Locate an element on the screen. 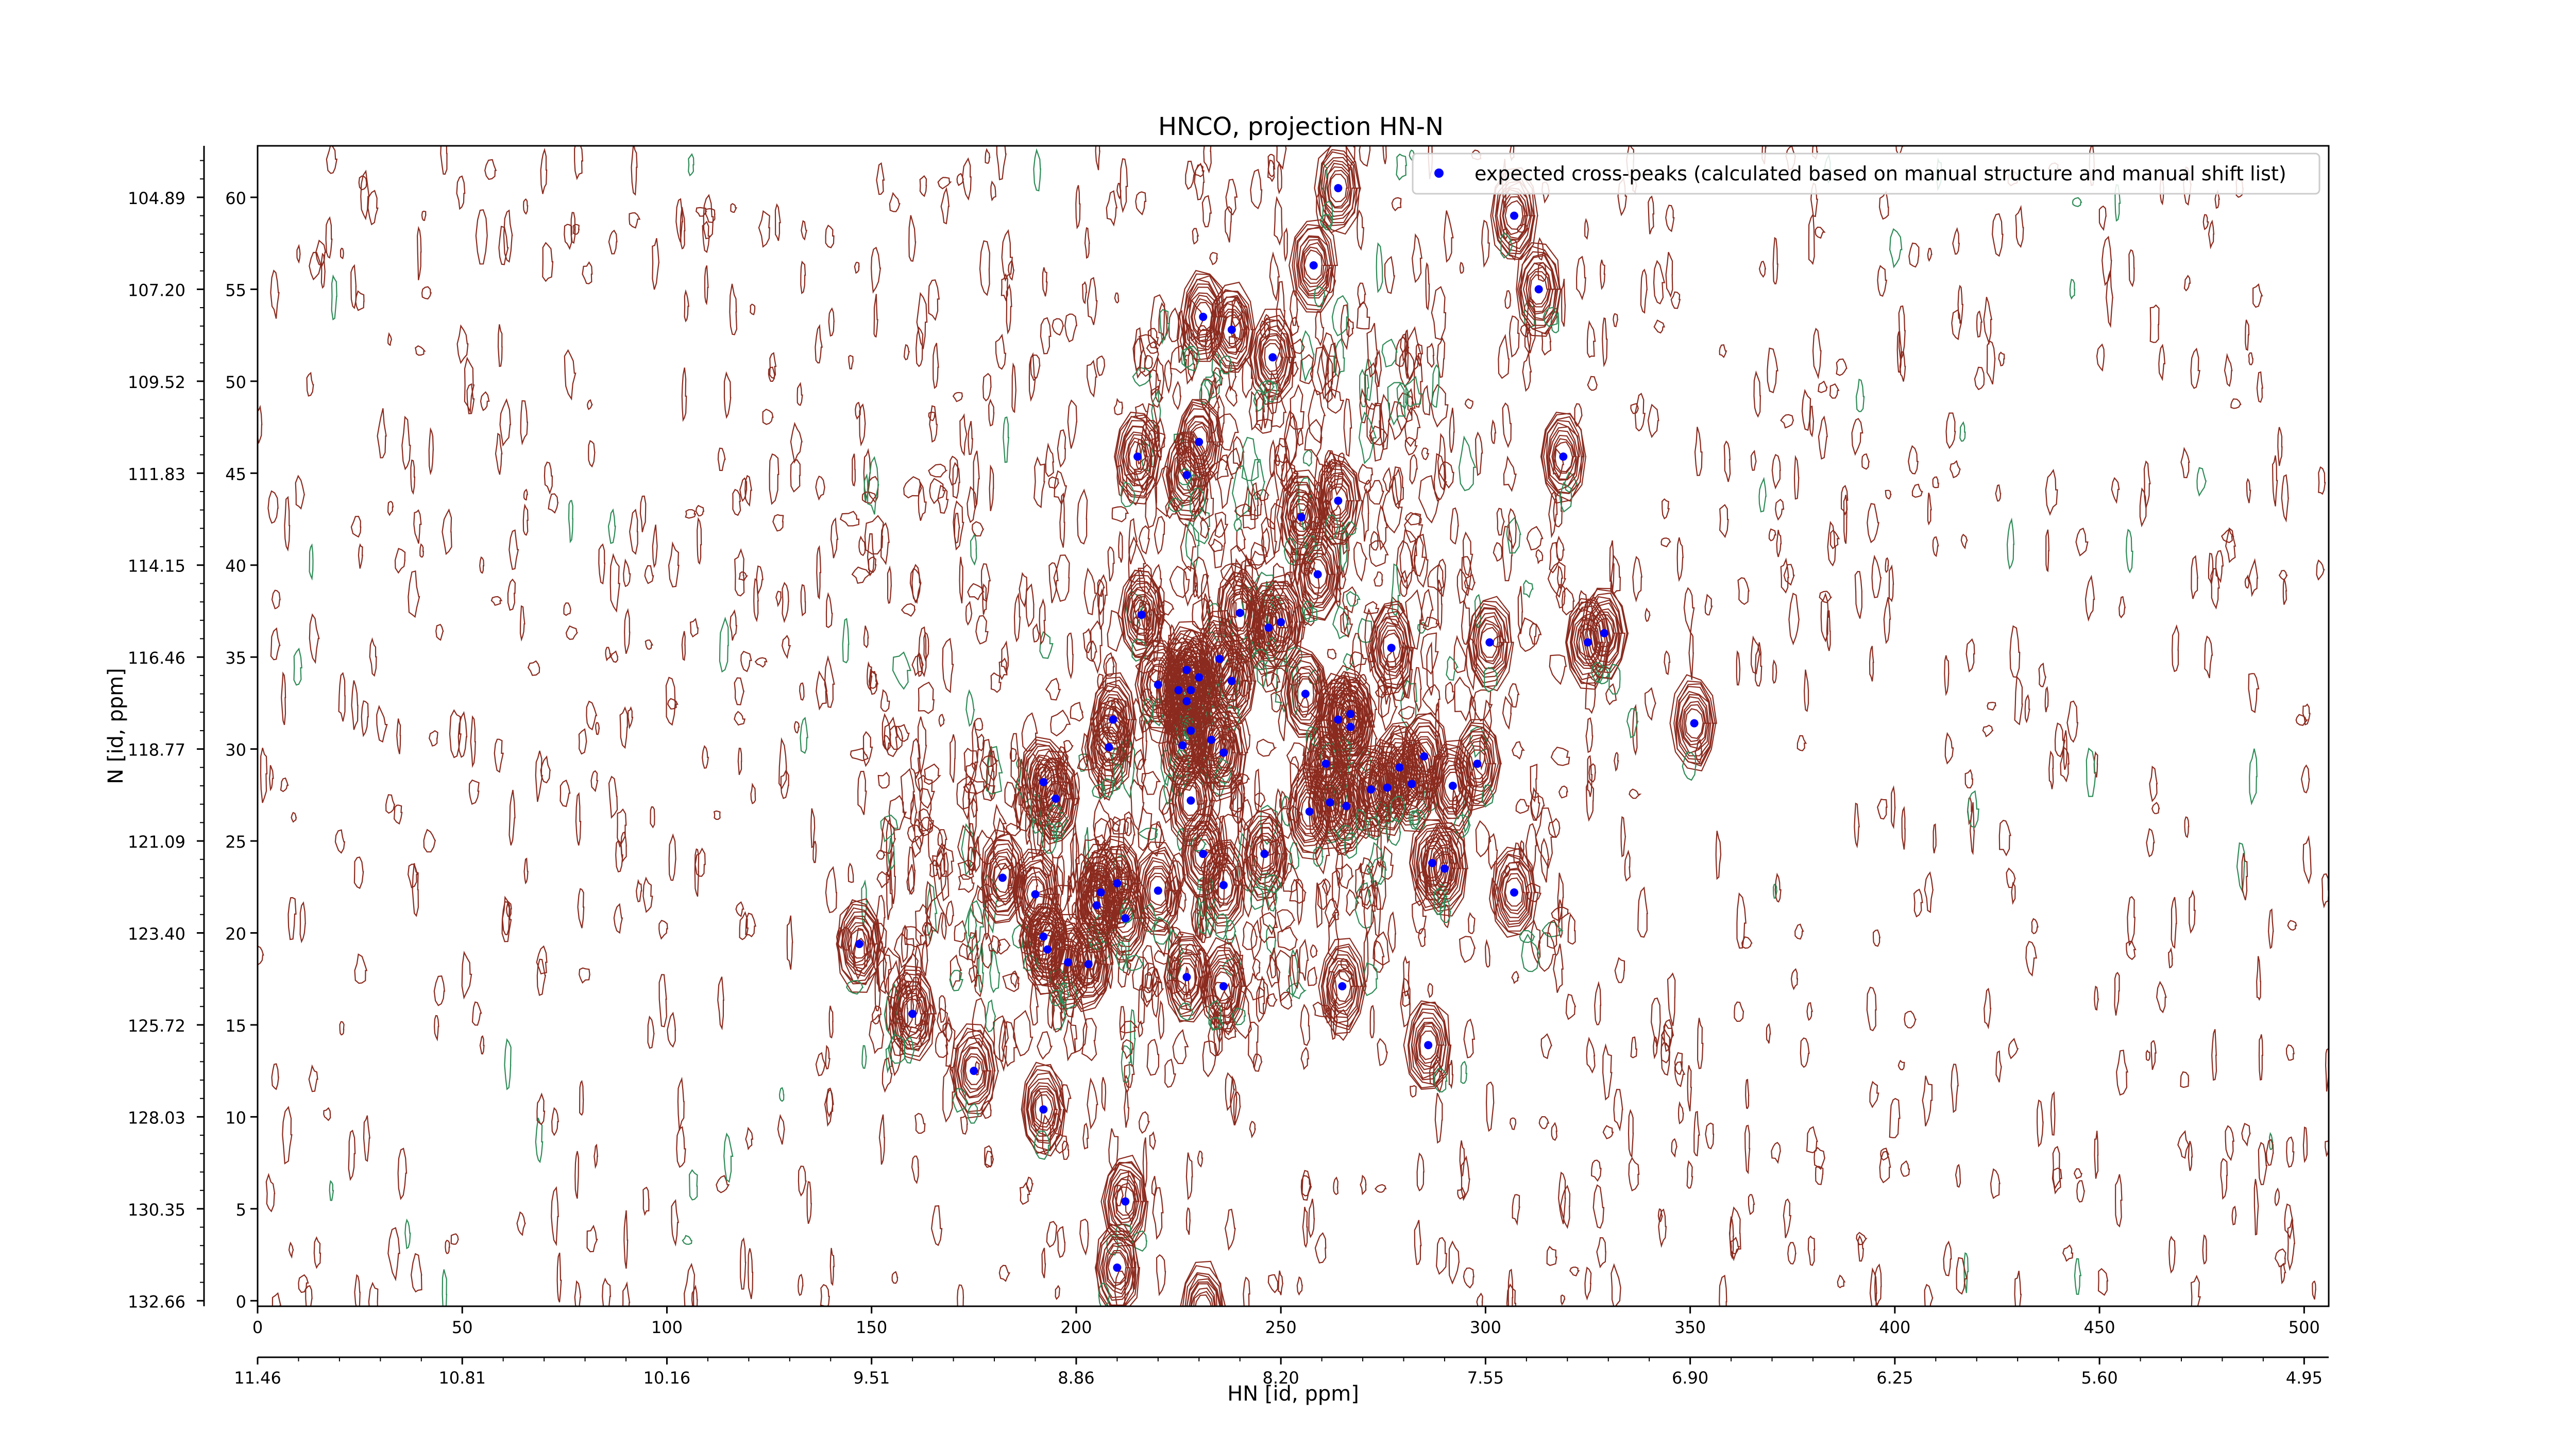 Image resolution: width=2576 pixels, height=1449 pixels. x-index-tick-label: 150 is located at coordinates (871, 1327).